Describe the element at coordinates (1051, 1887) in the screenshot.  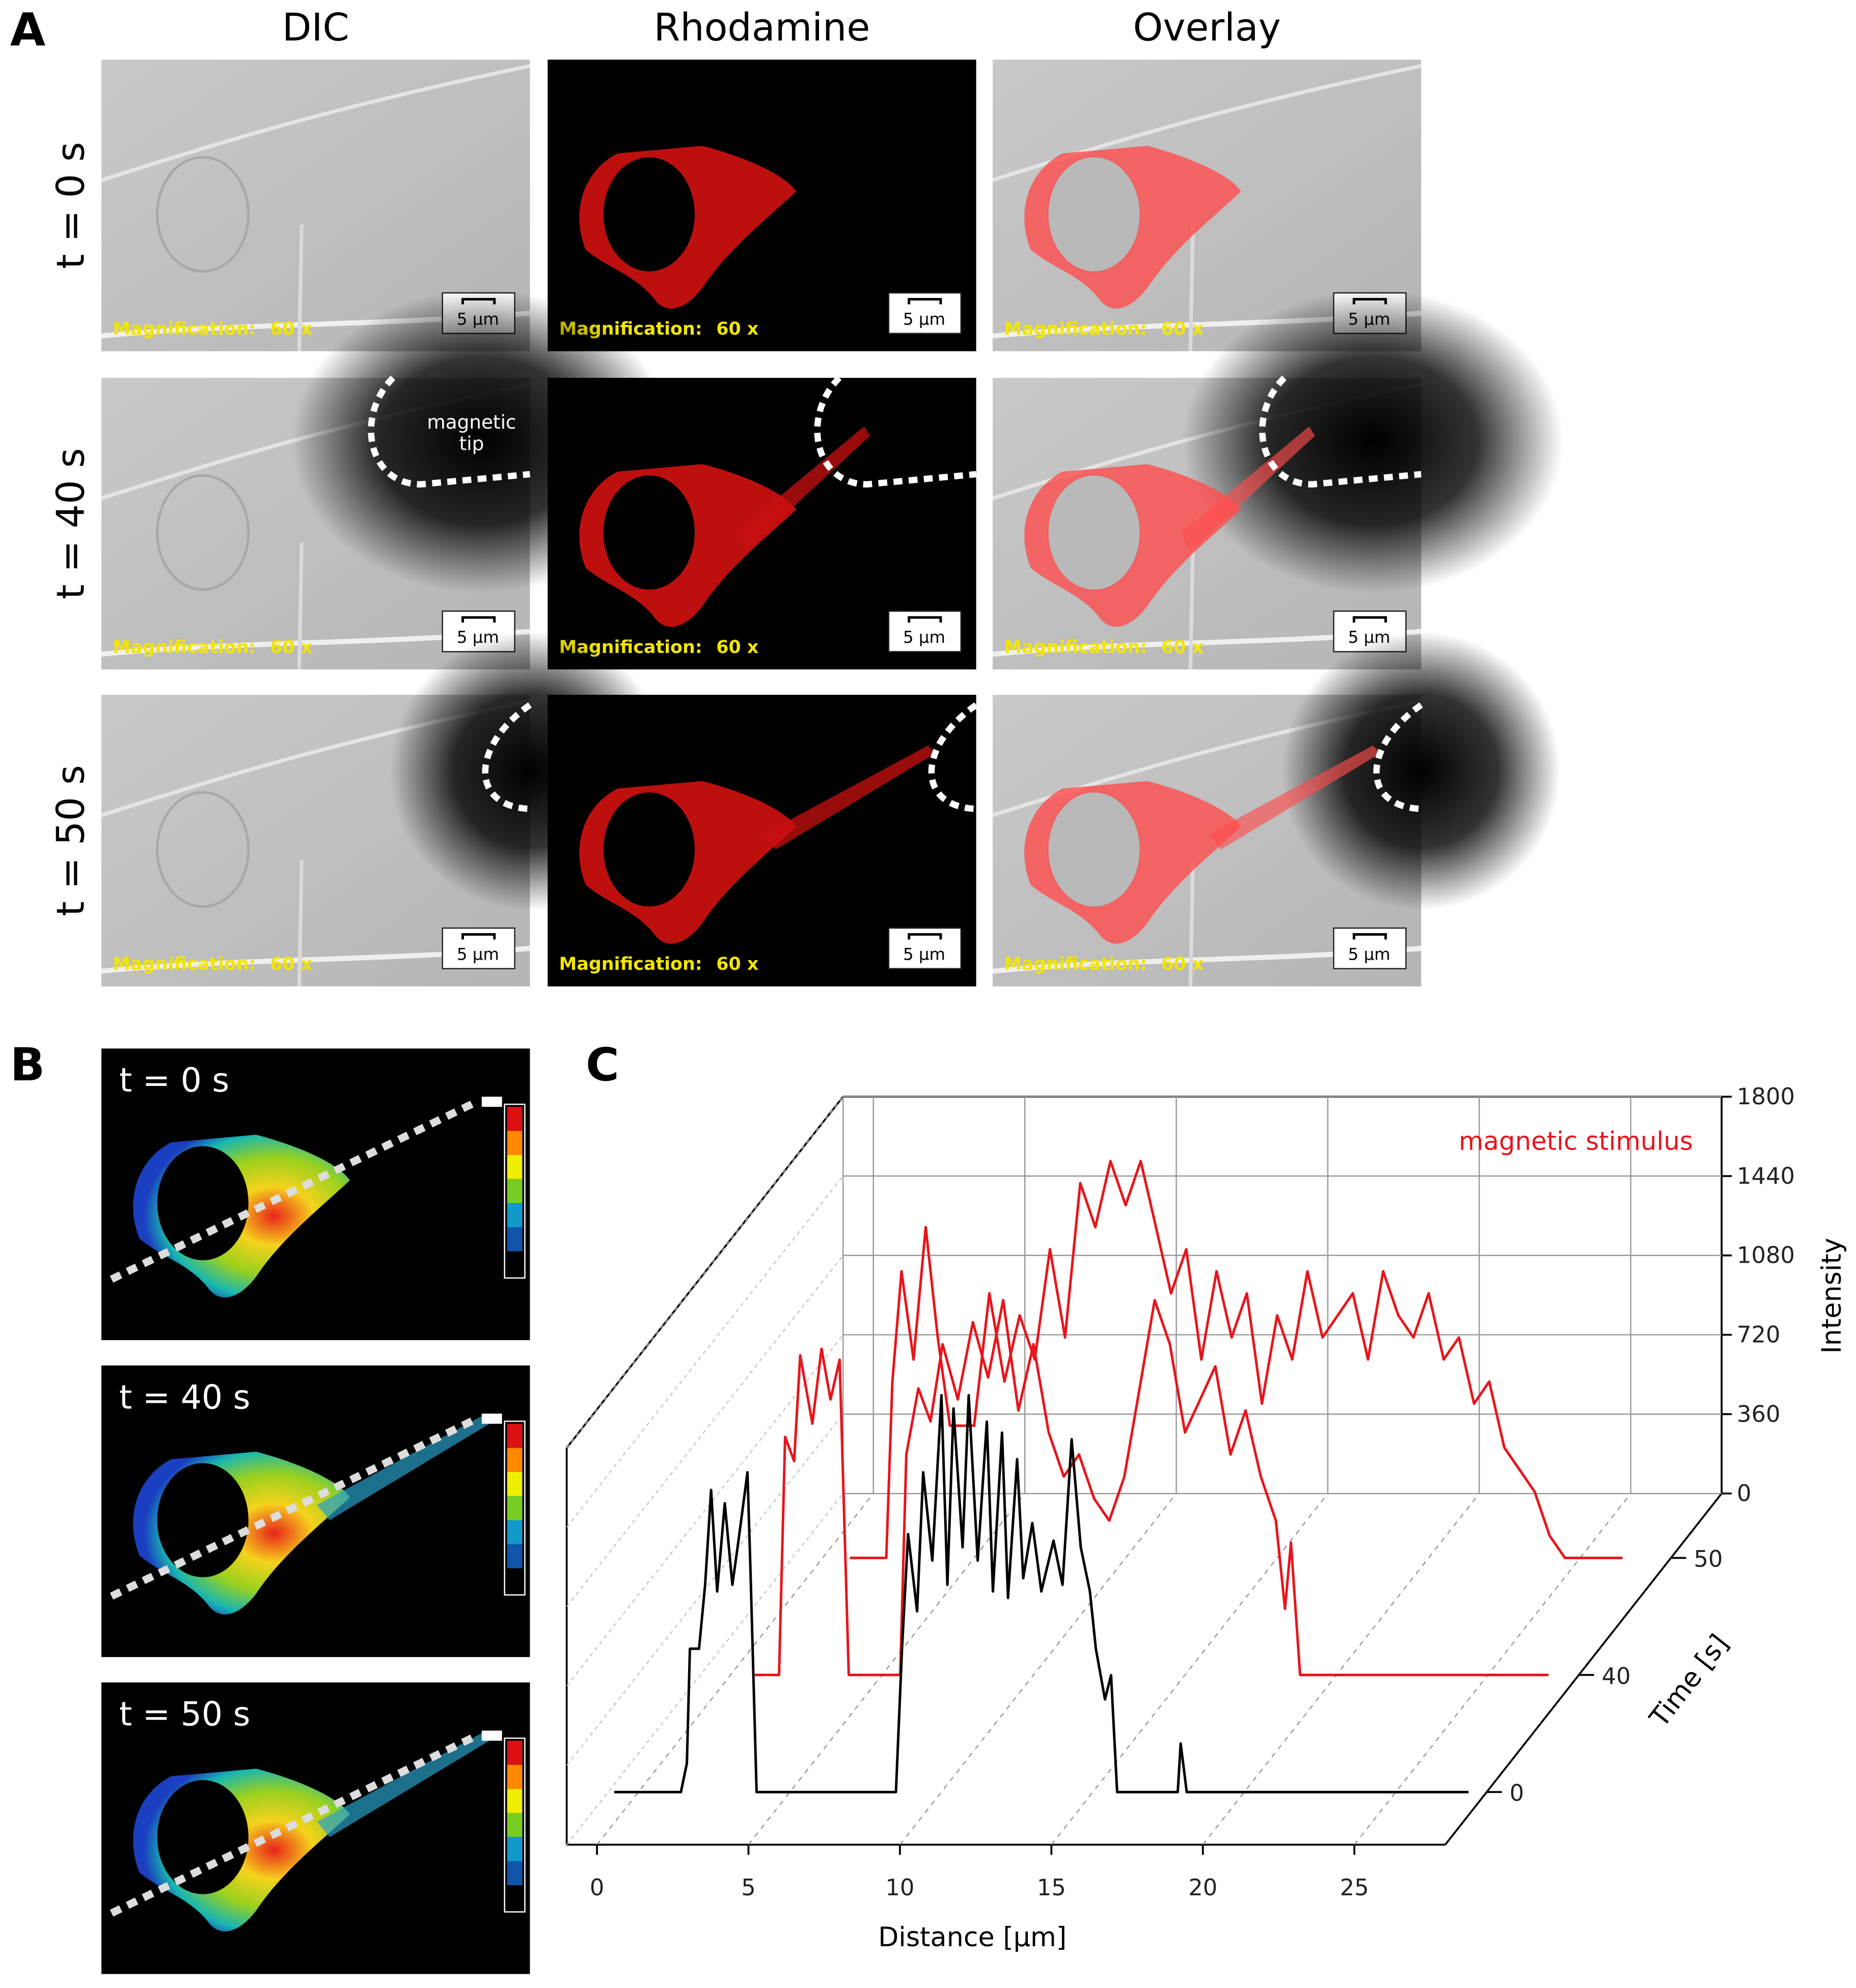
I see `x-tick-label: 15` at that location.